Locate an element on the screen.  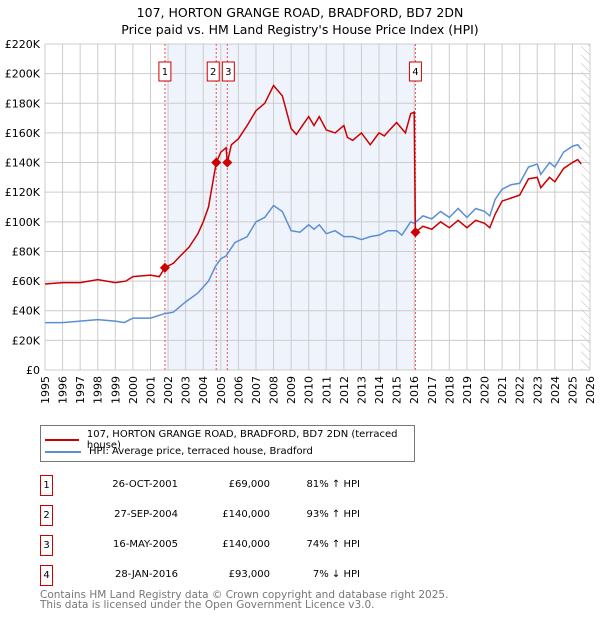
x-tick-label: 2003 is located at coordinates (186, 390).